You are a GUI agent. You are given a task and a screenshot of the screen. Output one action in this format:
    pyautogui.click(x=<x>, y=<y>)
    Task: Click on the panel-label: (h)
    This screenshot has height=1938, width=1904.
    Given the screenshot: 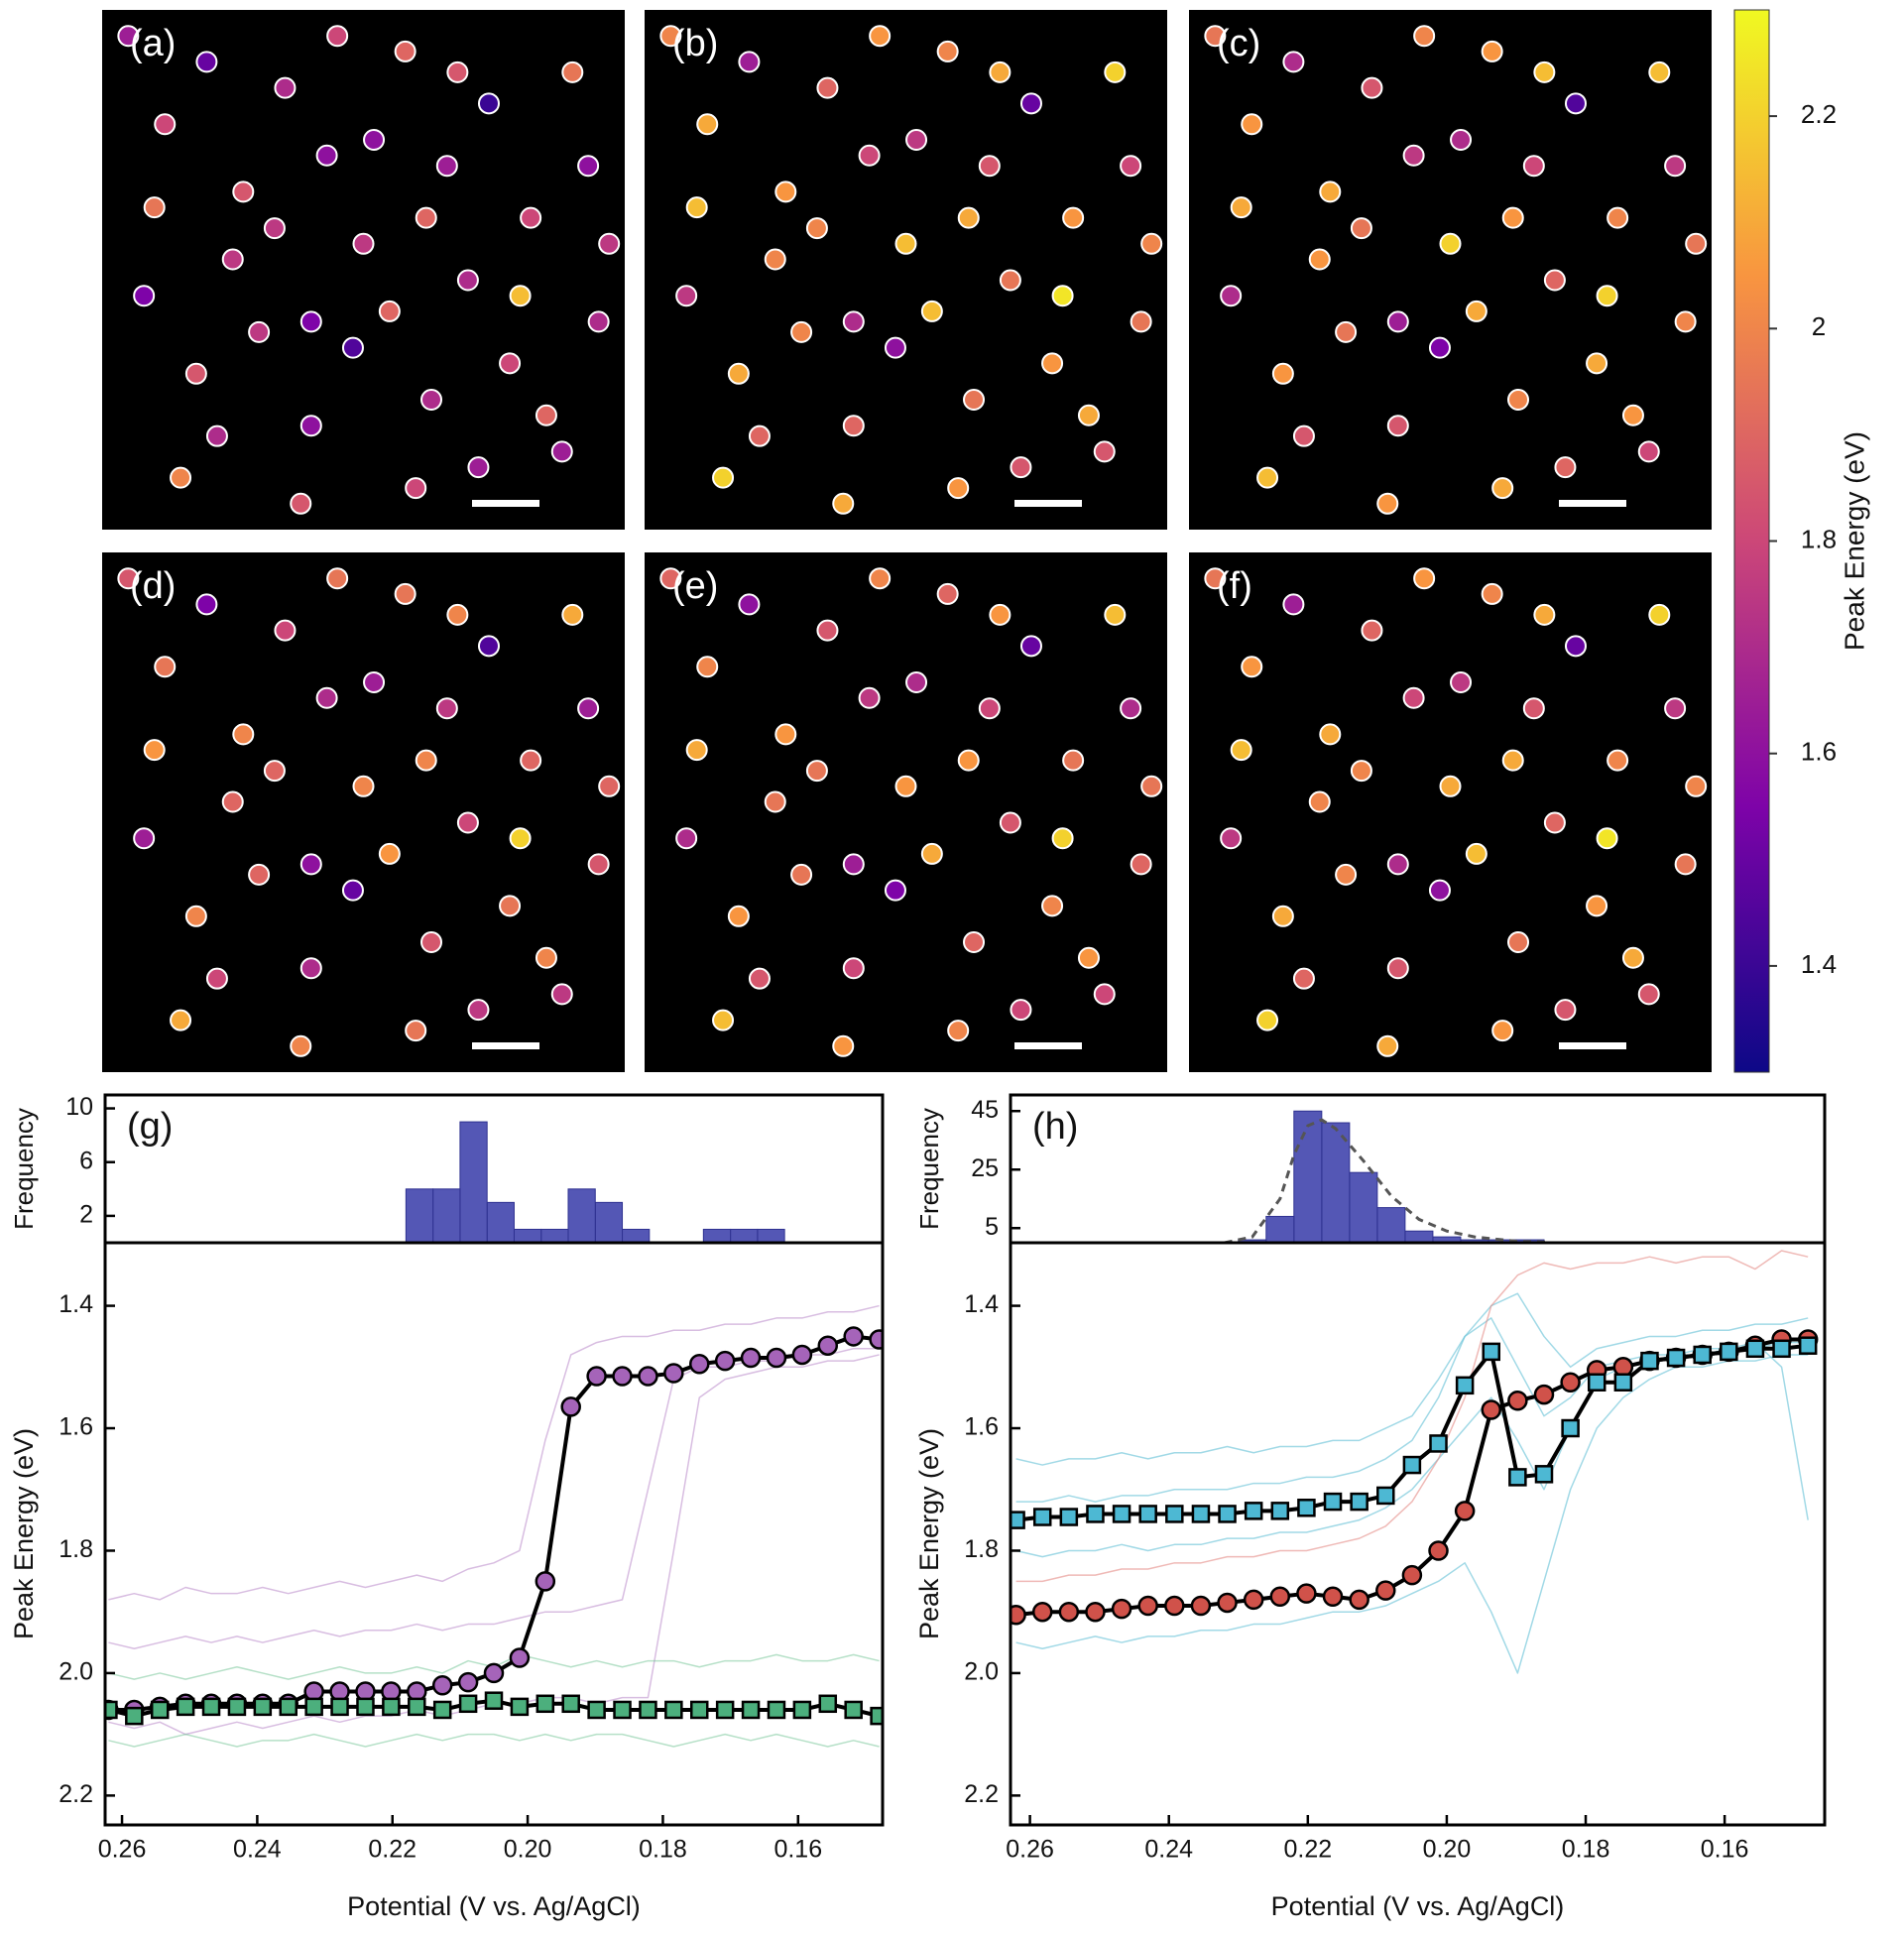 What is the action you would take?
    pyautogui.click(x=1055, y=1127)
    